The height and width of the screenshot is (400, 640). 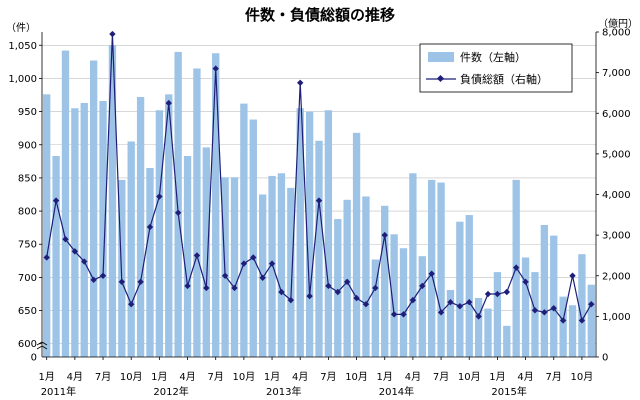 I want to click on year-label: 2012年, so click(x=170, y=391).